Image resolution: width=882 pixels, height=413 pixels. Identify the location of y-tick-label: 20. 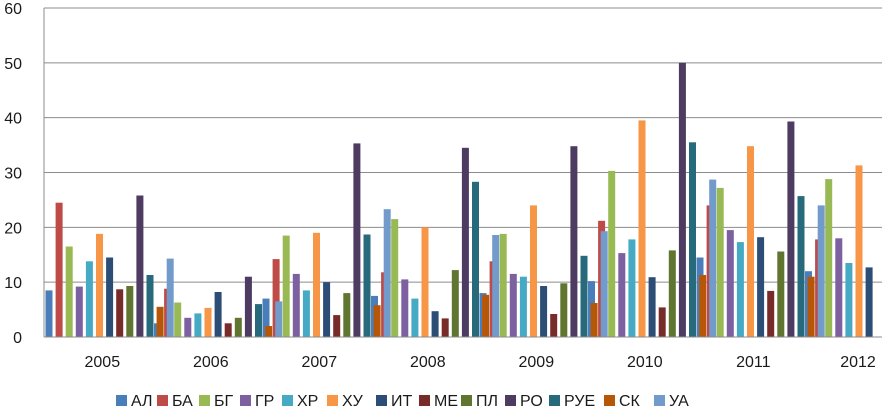
(13, 228).